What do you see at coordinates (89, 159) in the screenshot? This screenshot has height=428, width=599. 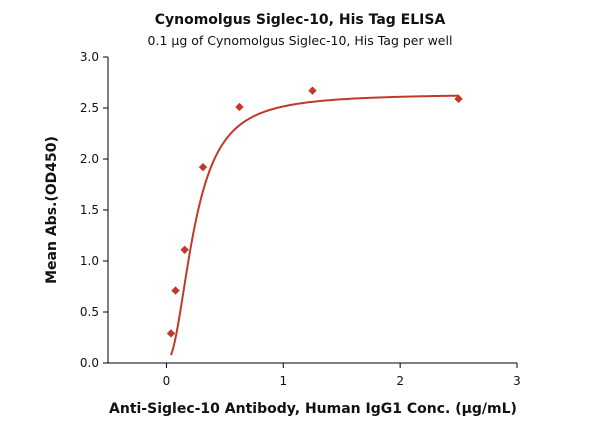 I see `y-tick-label: 2.0` at bounding box center [89, 159].